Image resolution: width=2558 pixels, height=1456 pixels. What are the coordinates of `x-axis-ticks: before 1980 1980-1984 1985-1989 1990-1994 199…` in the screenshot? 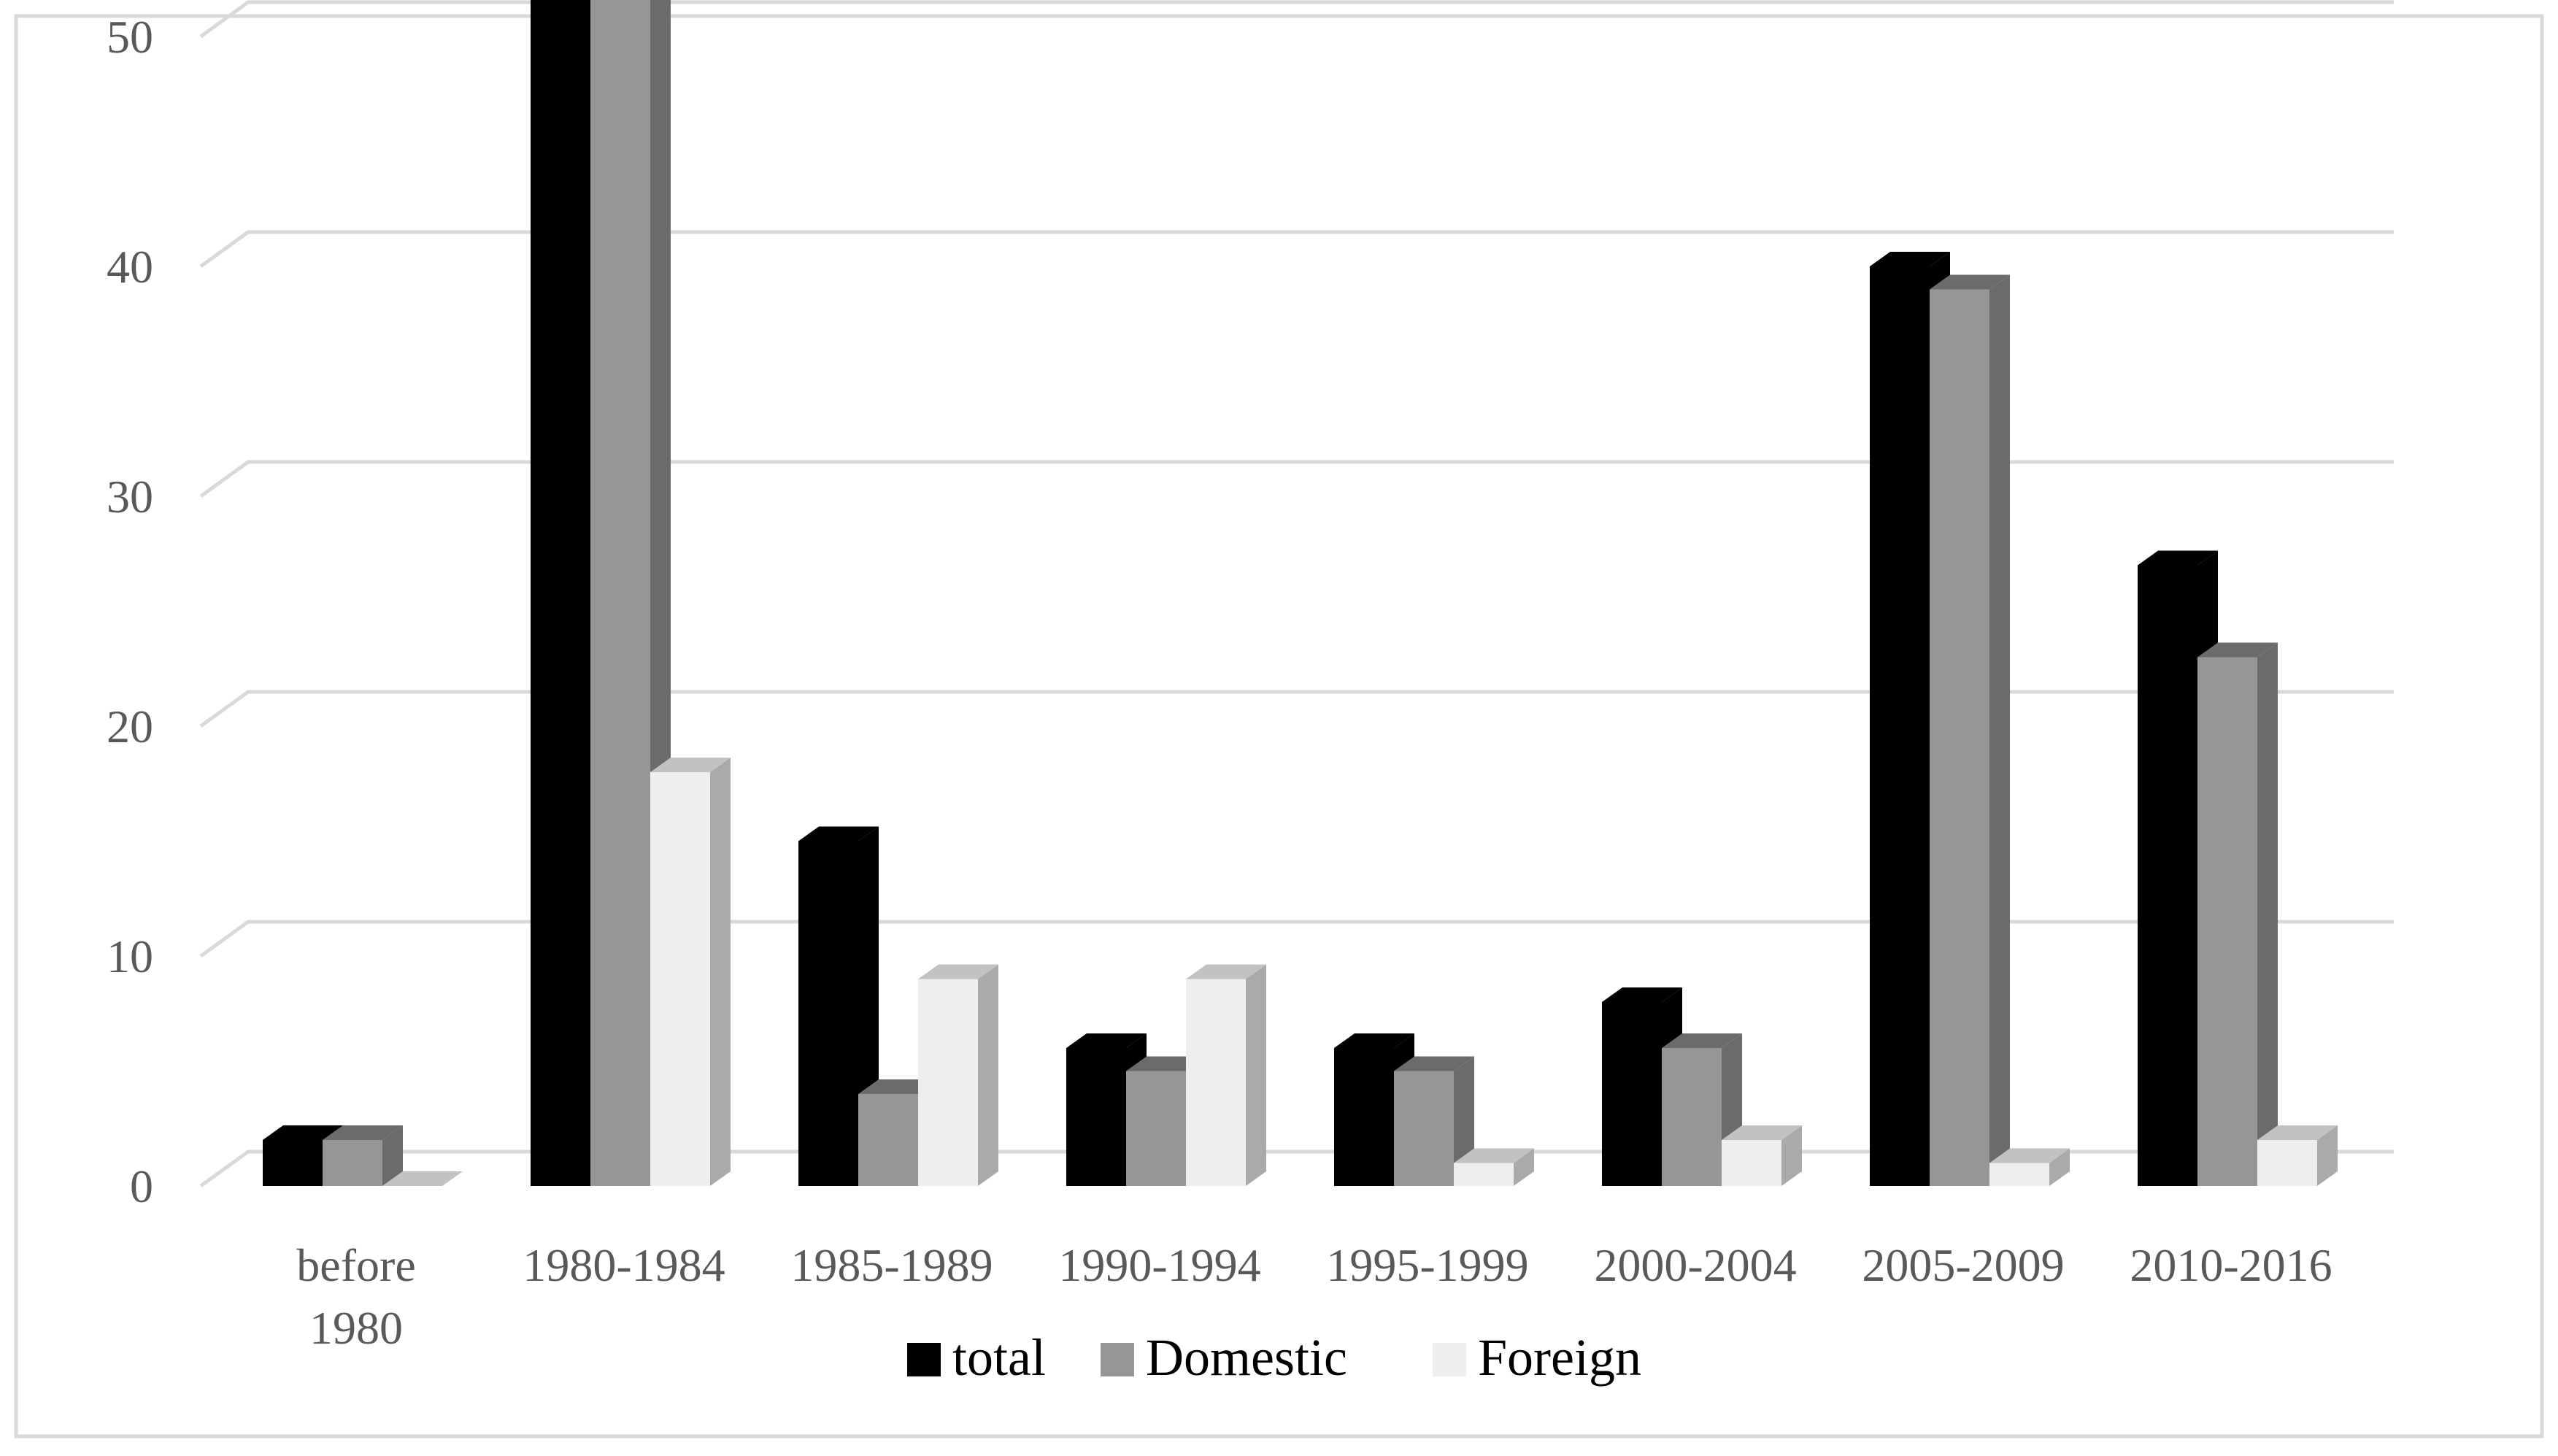 It's located at (1314, 1296).